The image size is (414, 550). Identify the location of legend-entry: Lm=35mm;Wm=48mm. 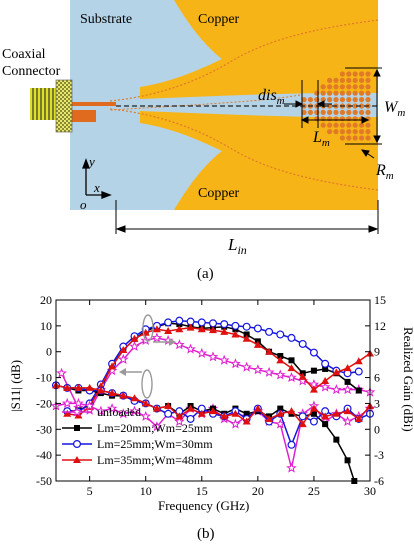
(137, 460).